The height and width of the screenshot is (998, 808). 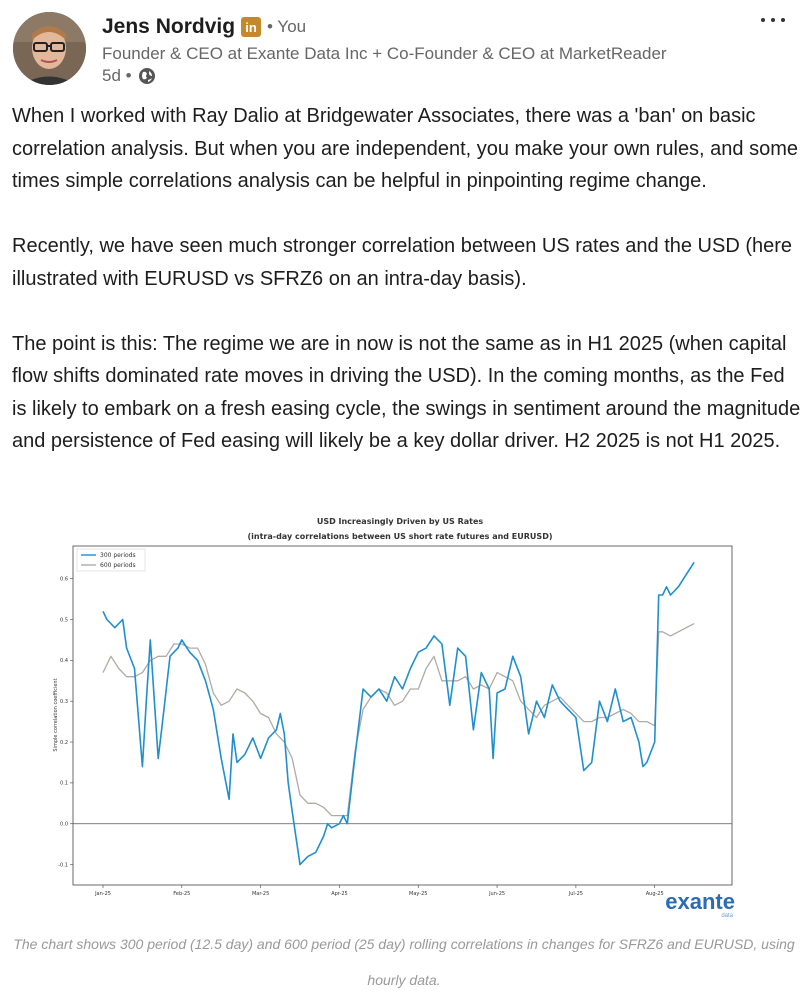 What do you see at coordinates (64, 743) in the screenshot?
I see `y-tick-label: 0.2` at bounding box center [64, 743].